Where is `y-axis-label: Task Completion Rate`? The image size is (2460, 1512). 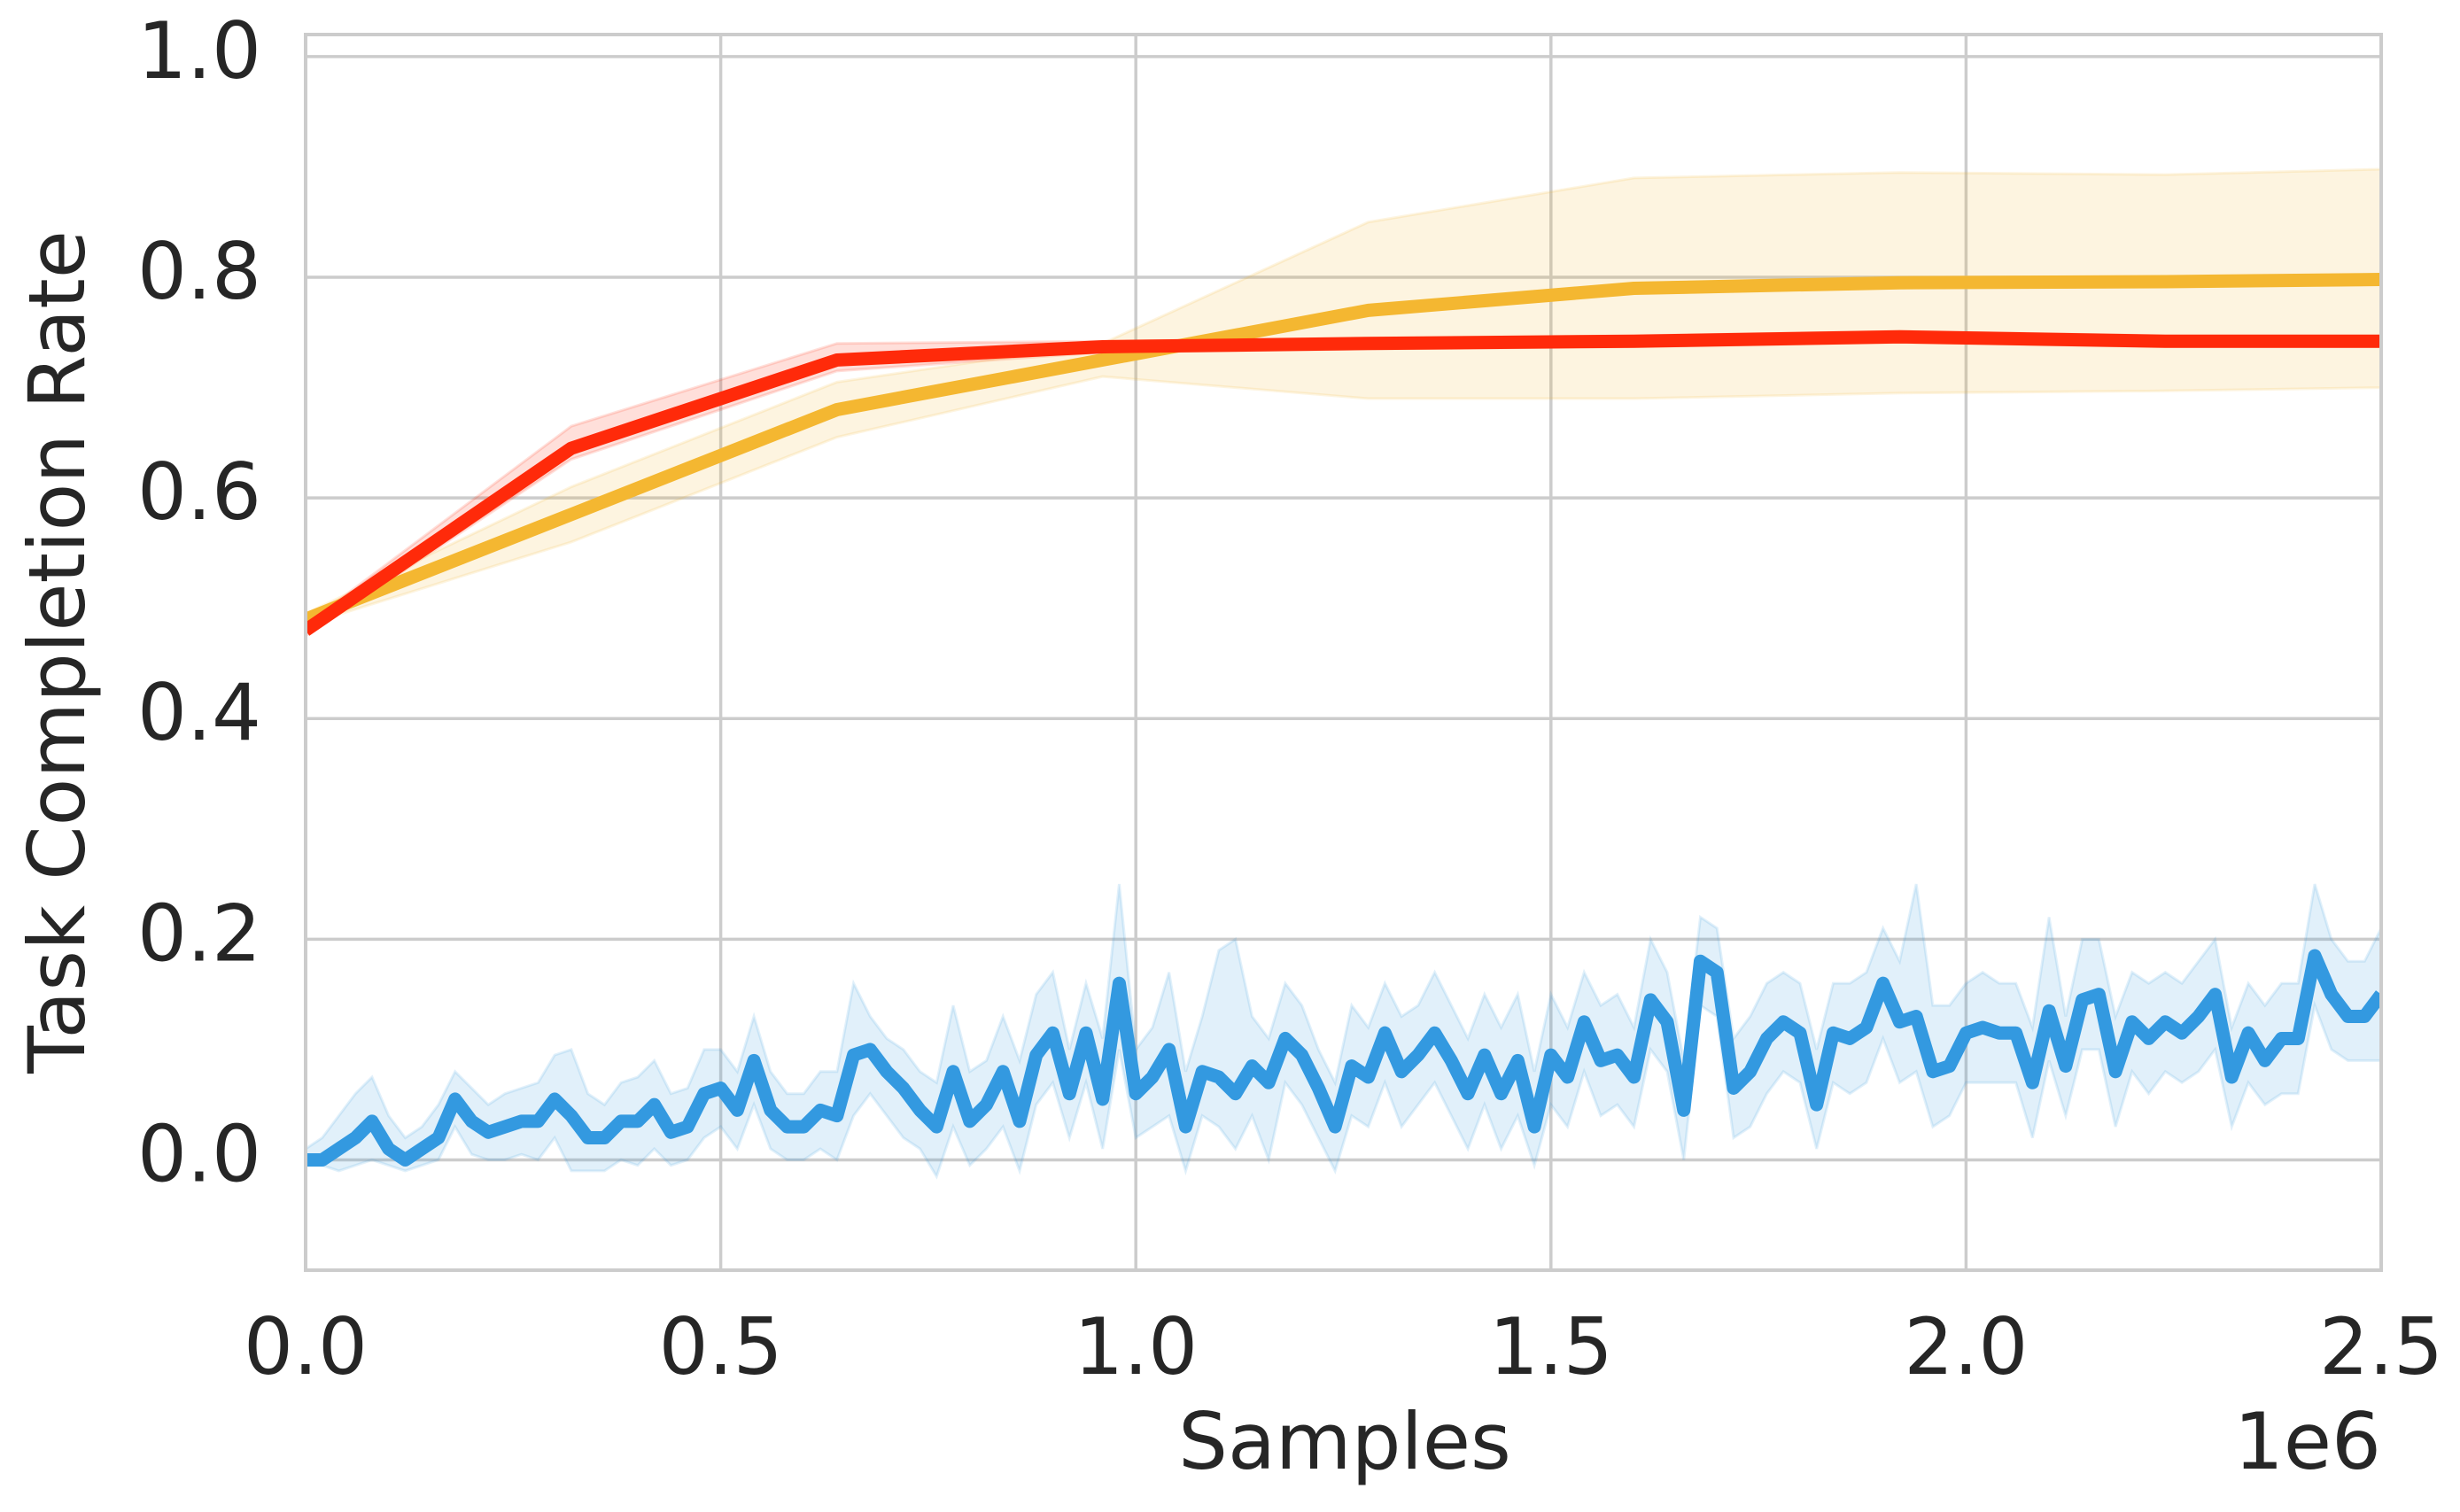 y-axis-label: Task Completion Rate is located at coordinates (57, 652).